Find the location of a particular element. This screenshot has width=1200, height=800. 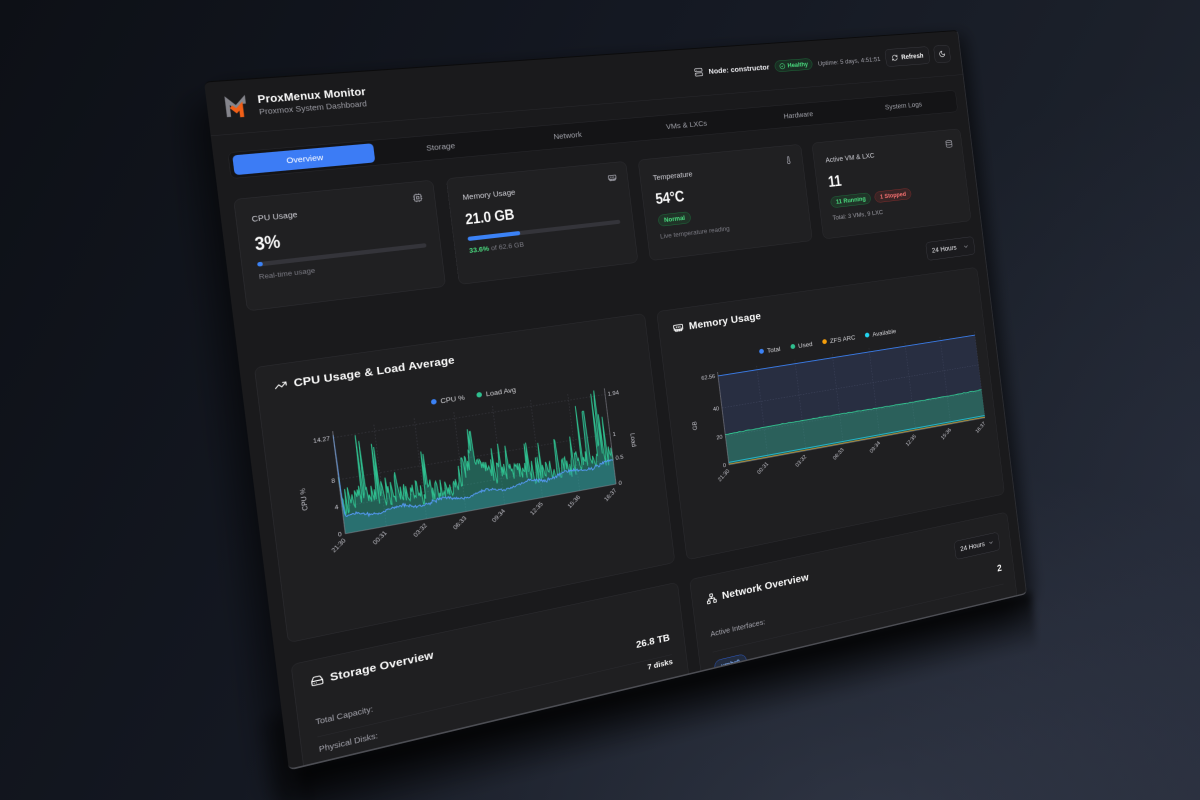

svg-text: 40 is located at coordinates (716, 409).